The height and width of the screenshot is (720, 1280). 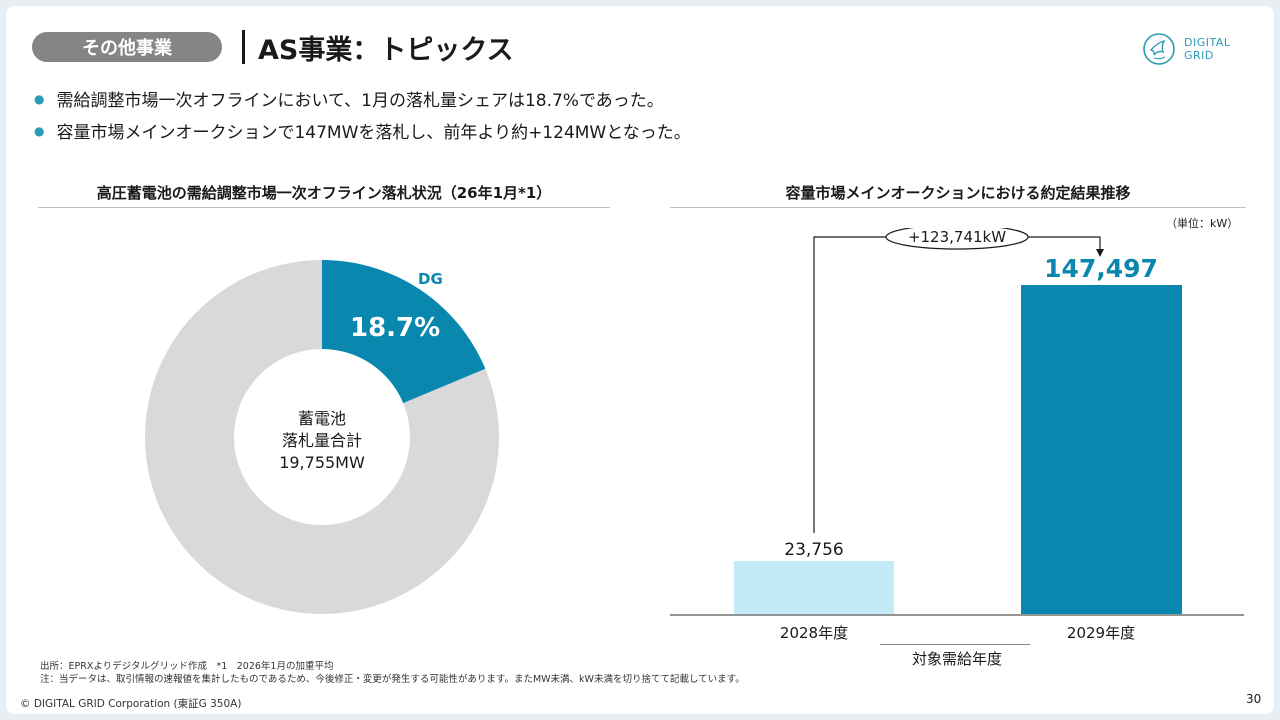 What do you see at coordinates (955, 644) in the screenshot?
I see `x-axis-title-rule` at bounding box center [955, 644].